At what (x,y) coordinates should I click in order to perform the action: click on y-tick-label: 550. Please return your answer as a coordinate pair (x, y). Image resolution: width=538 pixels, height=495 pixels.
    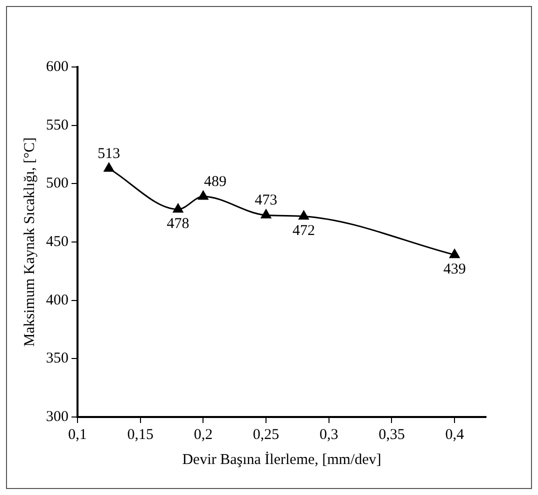
    Looking at the image, I should click on (57, 125).